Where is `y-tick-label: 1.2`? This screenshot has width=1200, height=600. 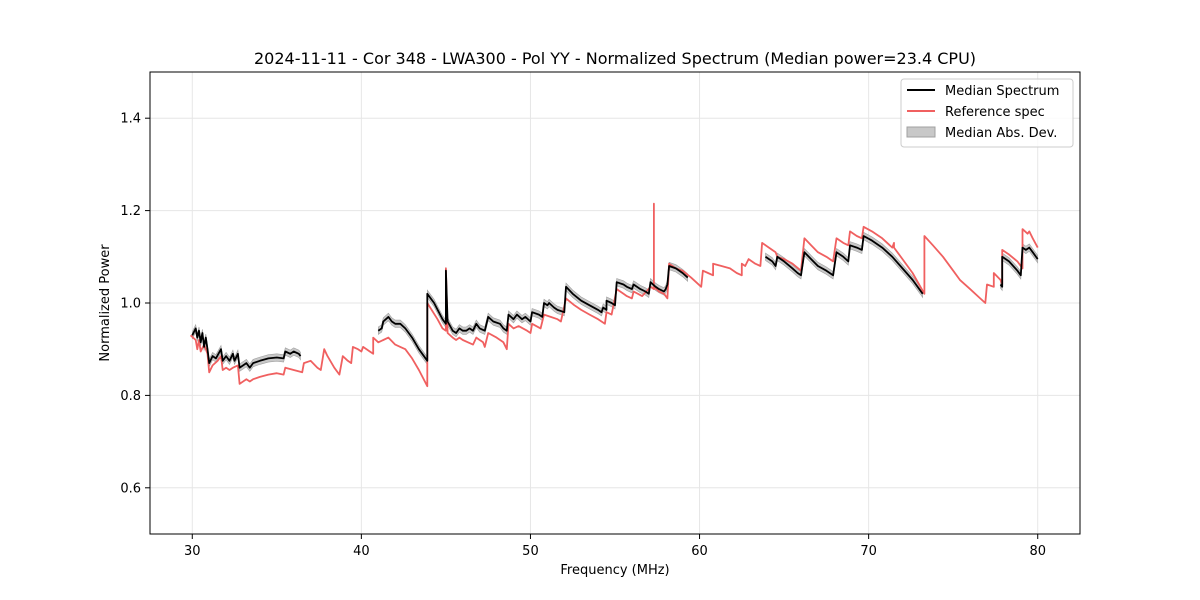 y-tick-label: 1.2 is located at coordinates (130, 211).